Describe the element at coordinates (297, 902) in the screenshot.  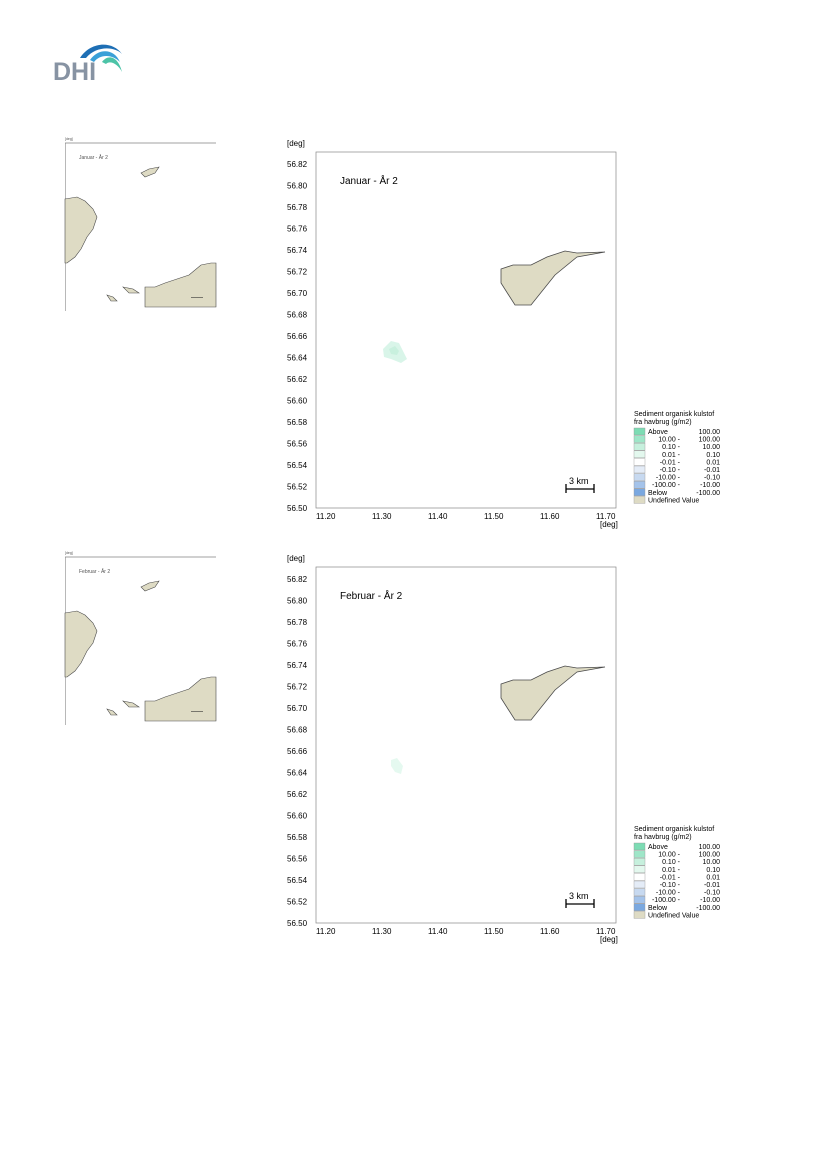
I see `y-tick-label: 56.52` at that location.